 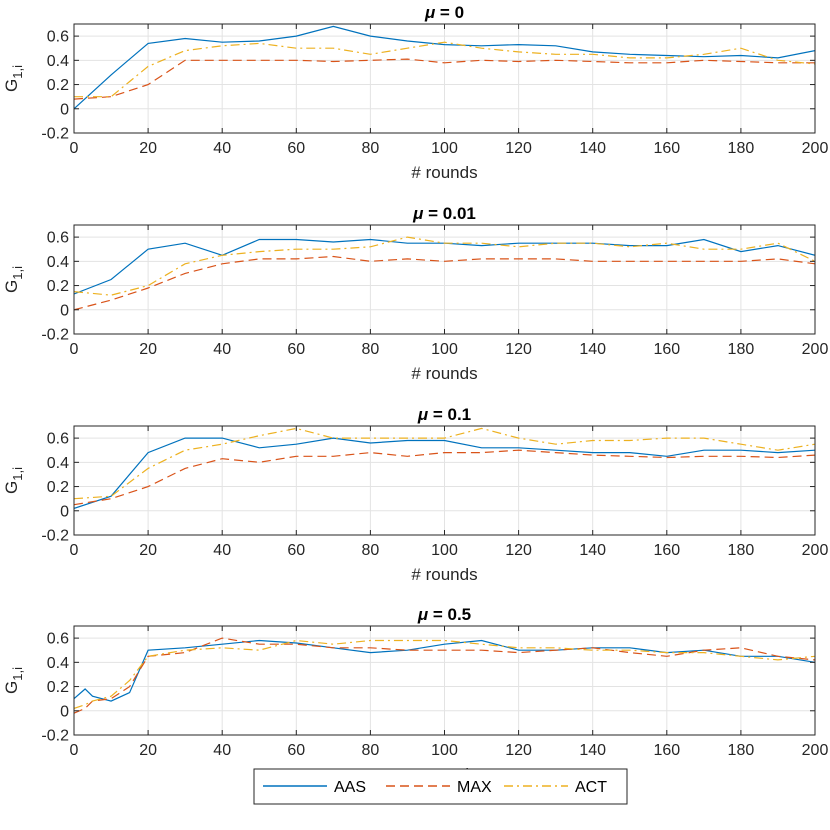 What do you see at coordinates (444, 12) in the screenshot?
I see `chart-title: μ = 0` at bounding box center [444, 12].